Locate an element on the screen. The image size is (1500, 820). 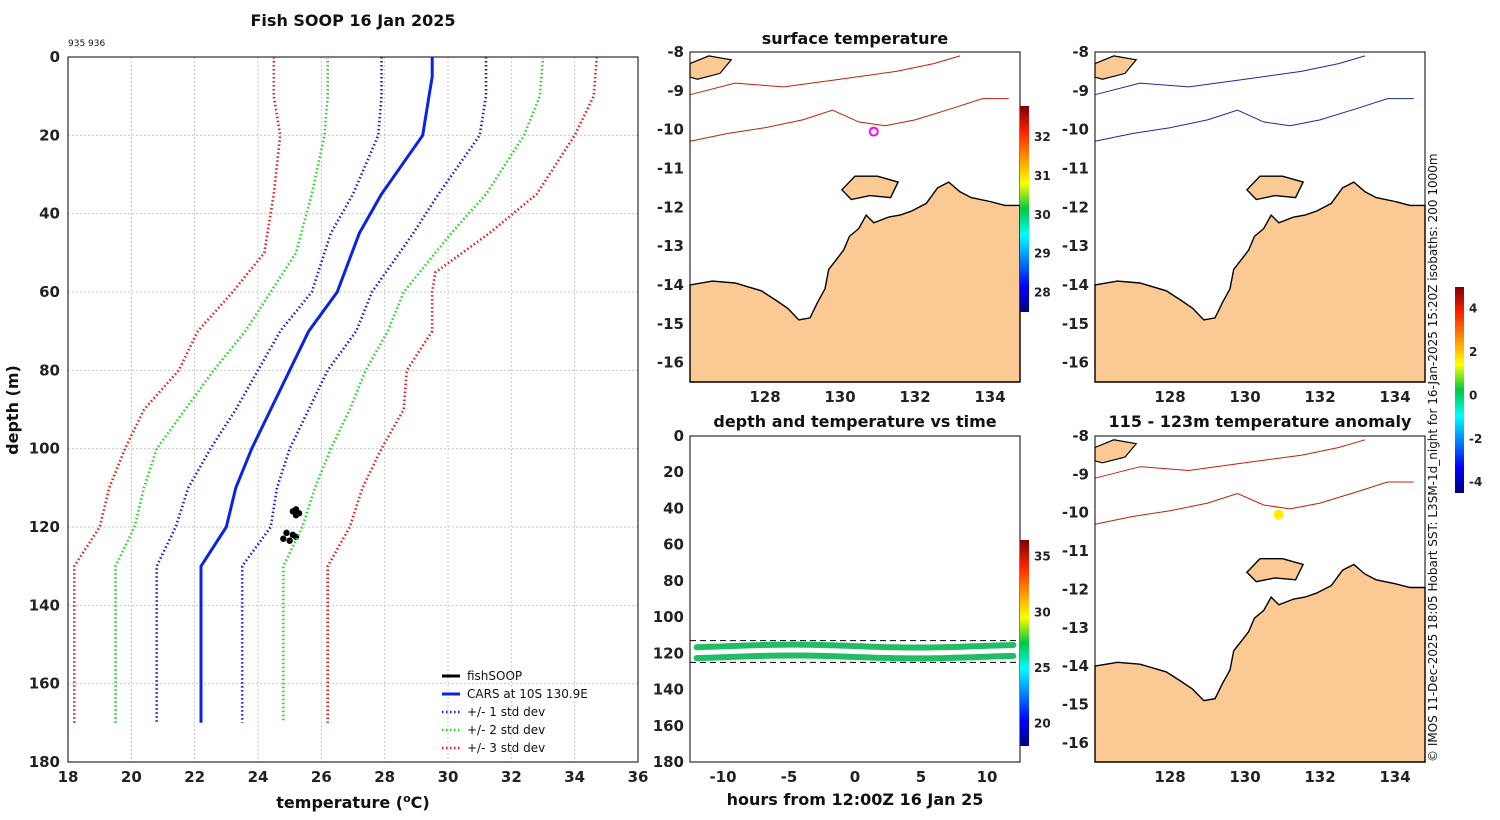
colorbar-tick: -4 is located at coordinates (1475, 482).